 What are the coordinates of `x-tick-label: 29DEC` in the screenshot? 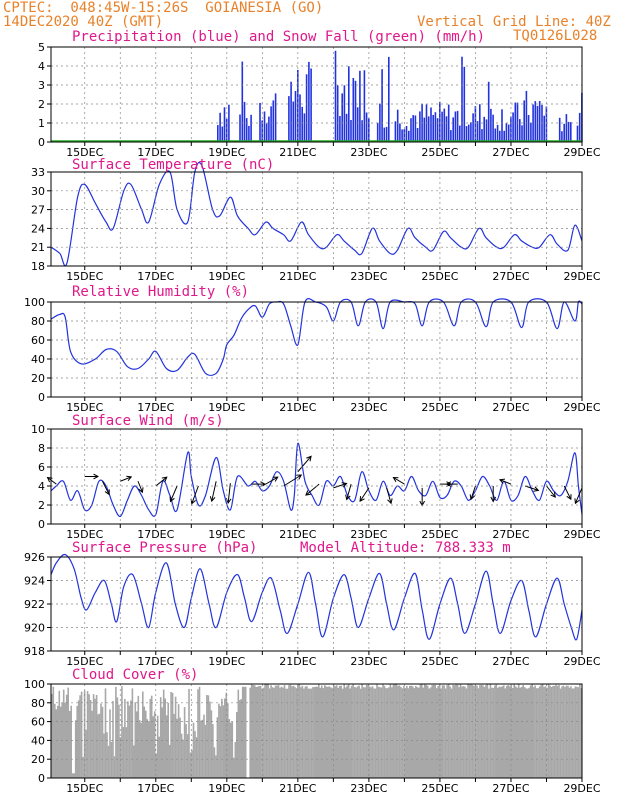 It's located at (581, 407).